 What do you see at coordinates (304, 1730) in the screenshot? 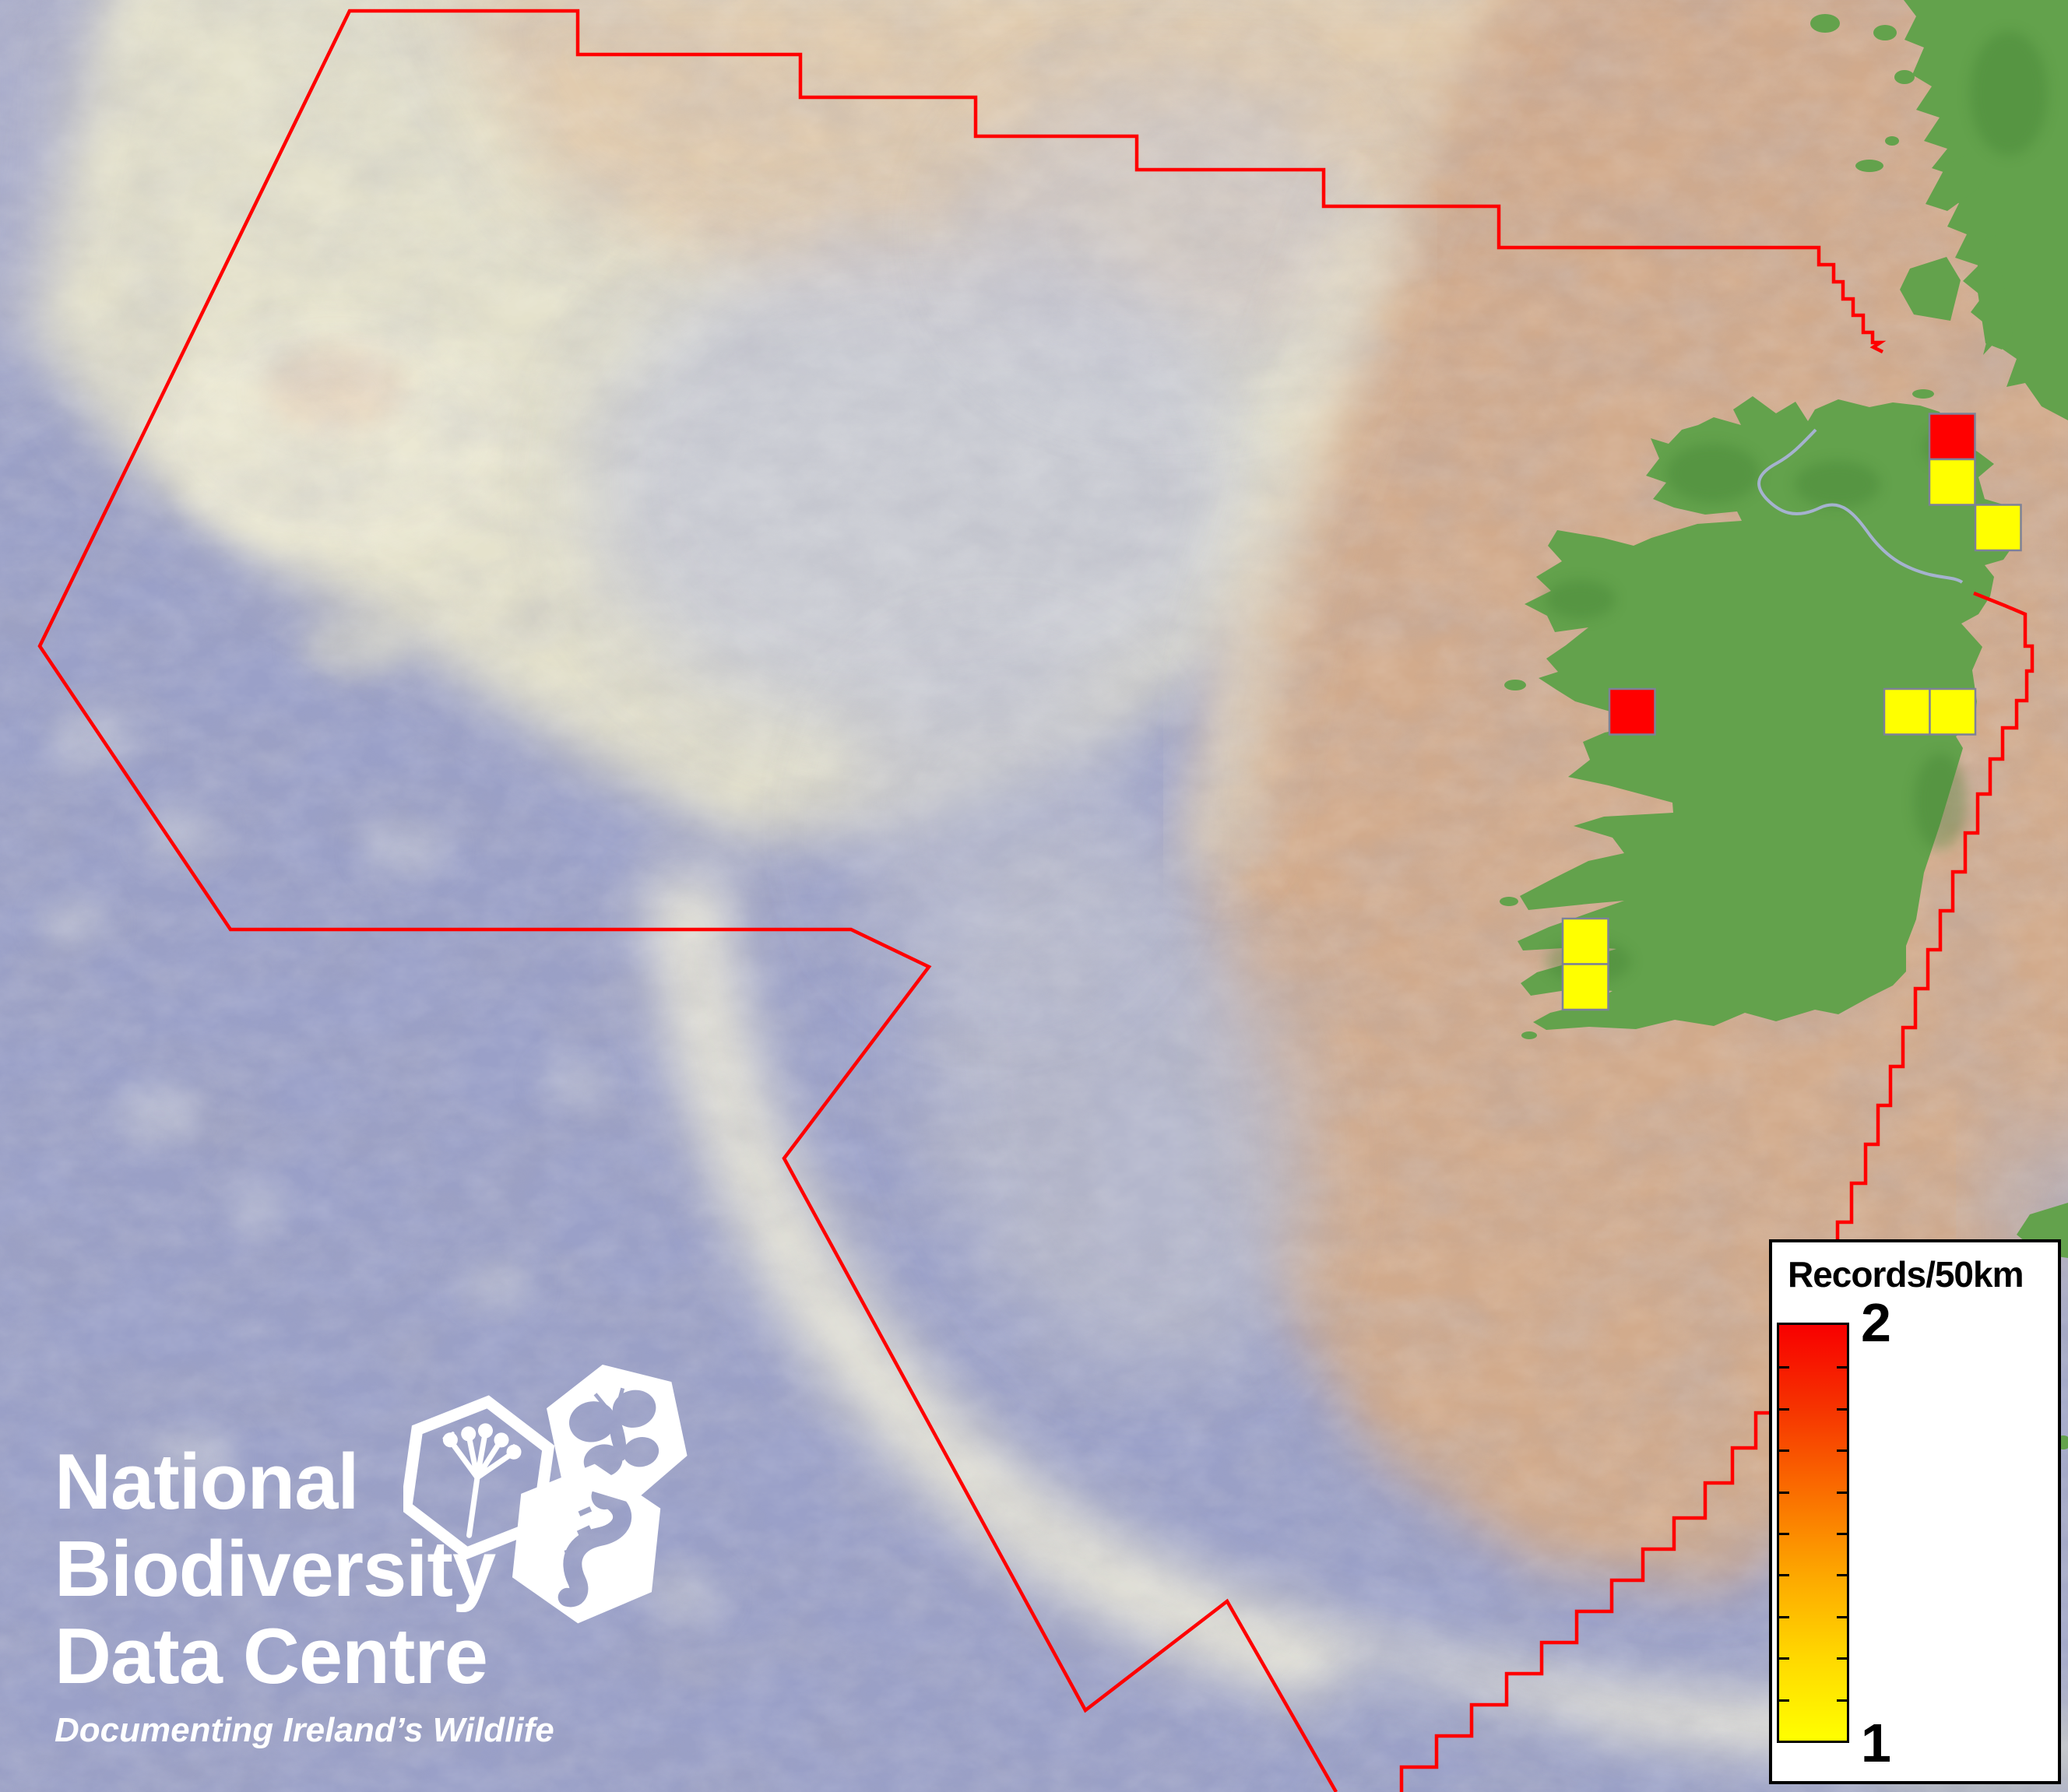
I see `logo-tagline: Documenting Ireland’s Wildlife` at bounding box center [304, 1730].